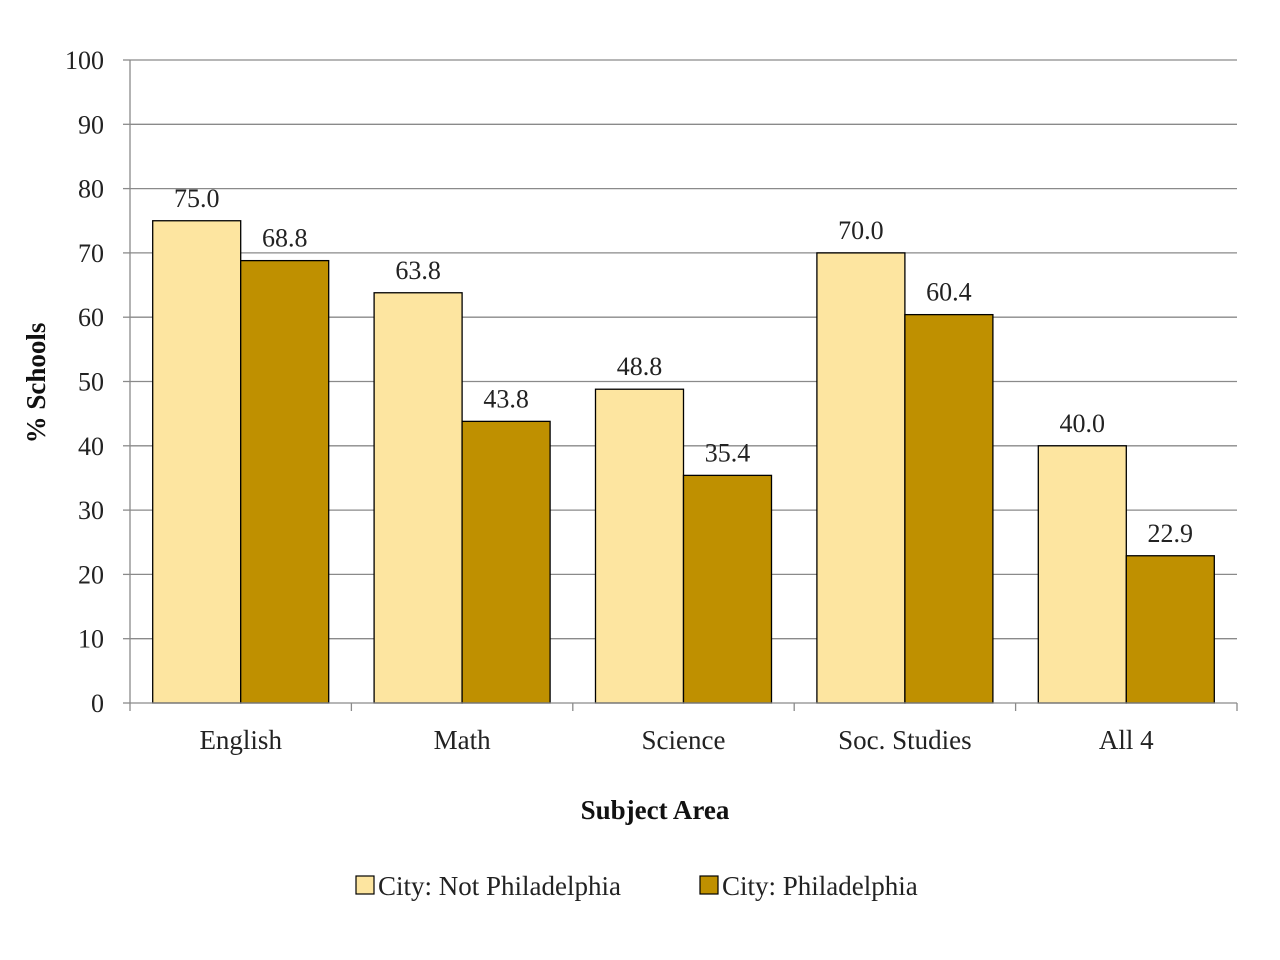  I want to click on y-tick-label: 50, so click(91, 382).